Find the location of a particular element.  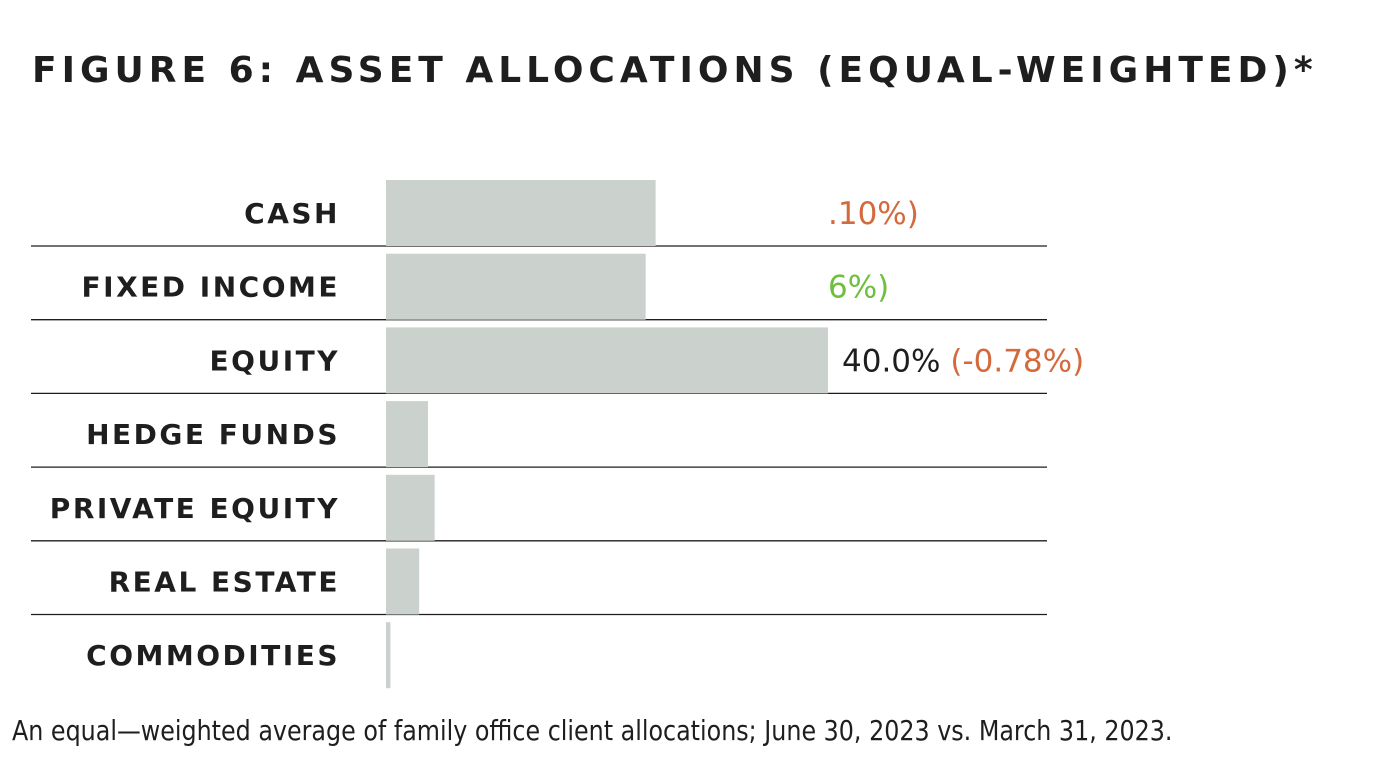

bar-fixed-income is located at coordinates (516, 286).